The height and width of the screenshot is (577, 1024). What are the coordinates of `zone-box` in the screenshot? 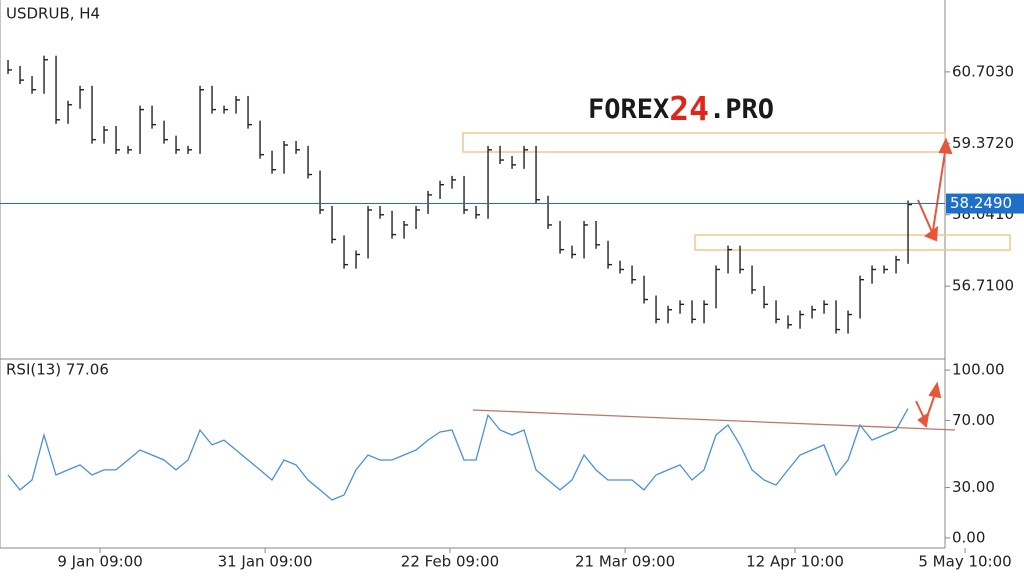 It's located at (852, 242).